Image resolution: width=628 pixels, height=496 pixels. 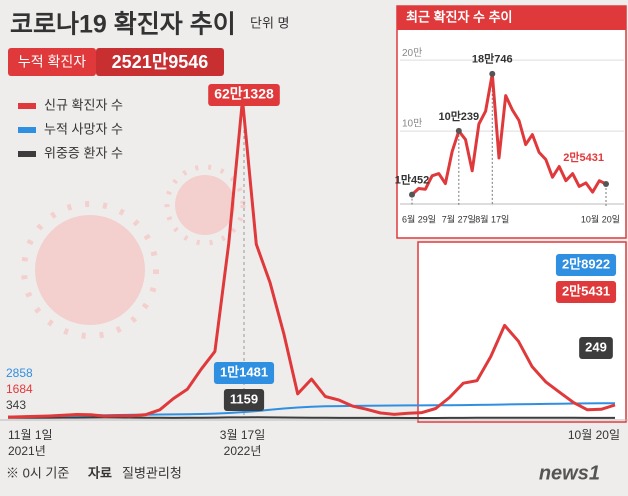 What do you see at coordinates (242, 435) in the screenshot?
I see `x-tick-label: 3월 17일` at bounding box center [242, 435].